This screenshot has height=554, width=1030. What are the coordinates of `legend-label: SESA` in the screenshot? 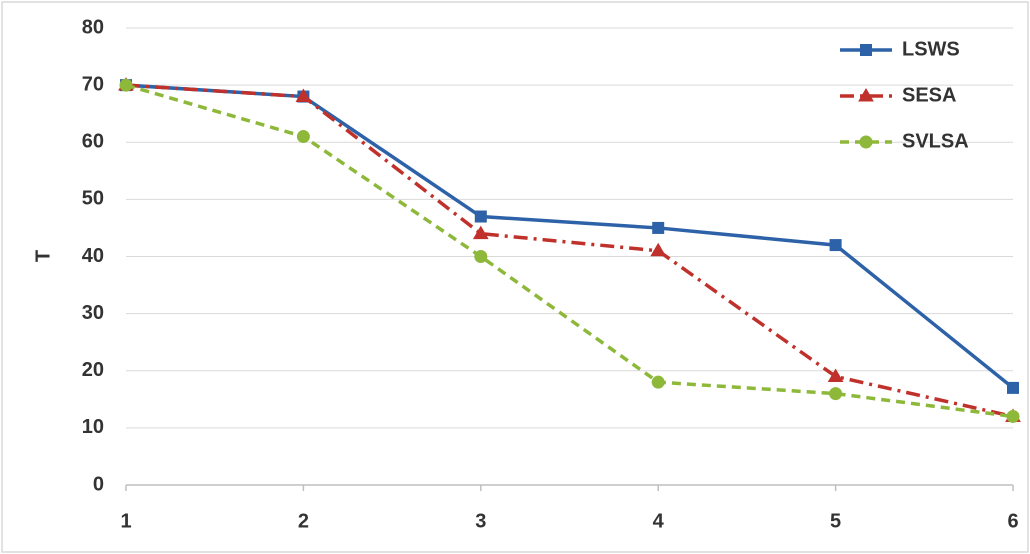 It's located at (929, 95).